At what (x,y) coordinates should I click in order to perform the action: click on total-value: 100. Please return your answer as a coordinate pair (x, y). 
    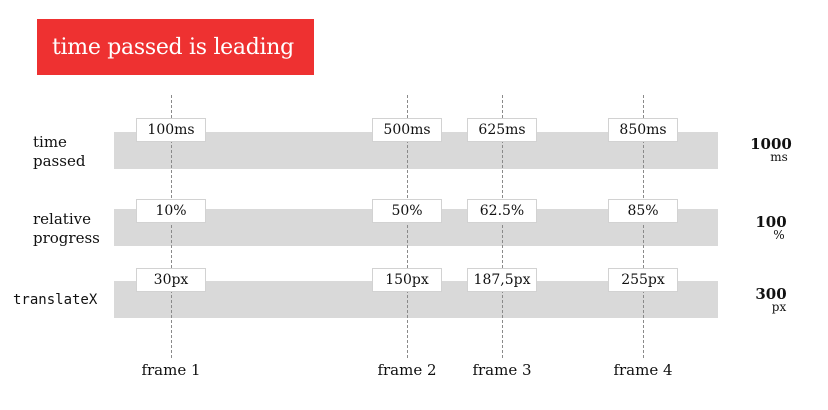
    Looking at the image, I should click on (771, 222).